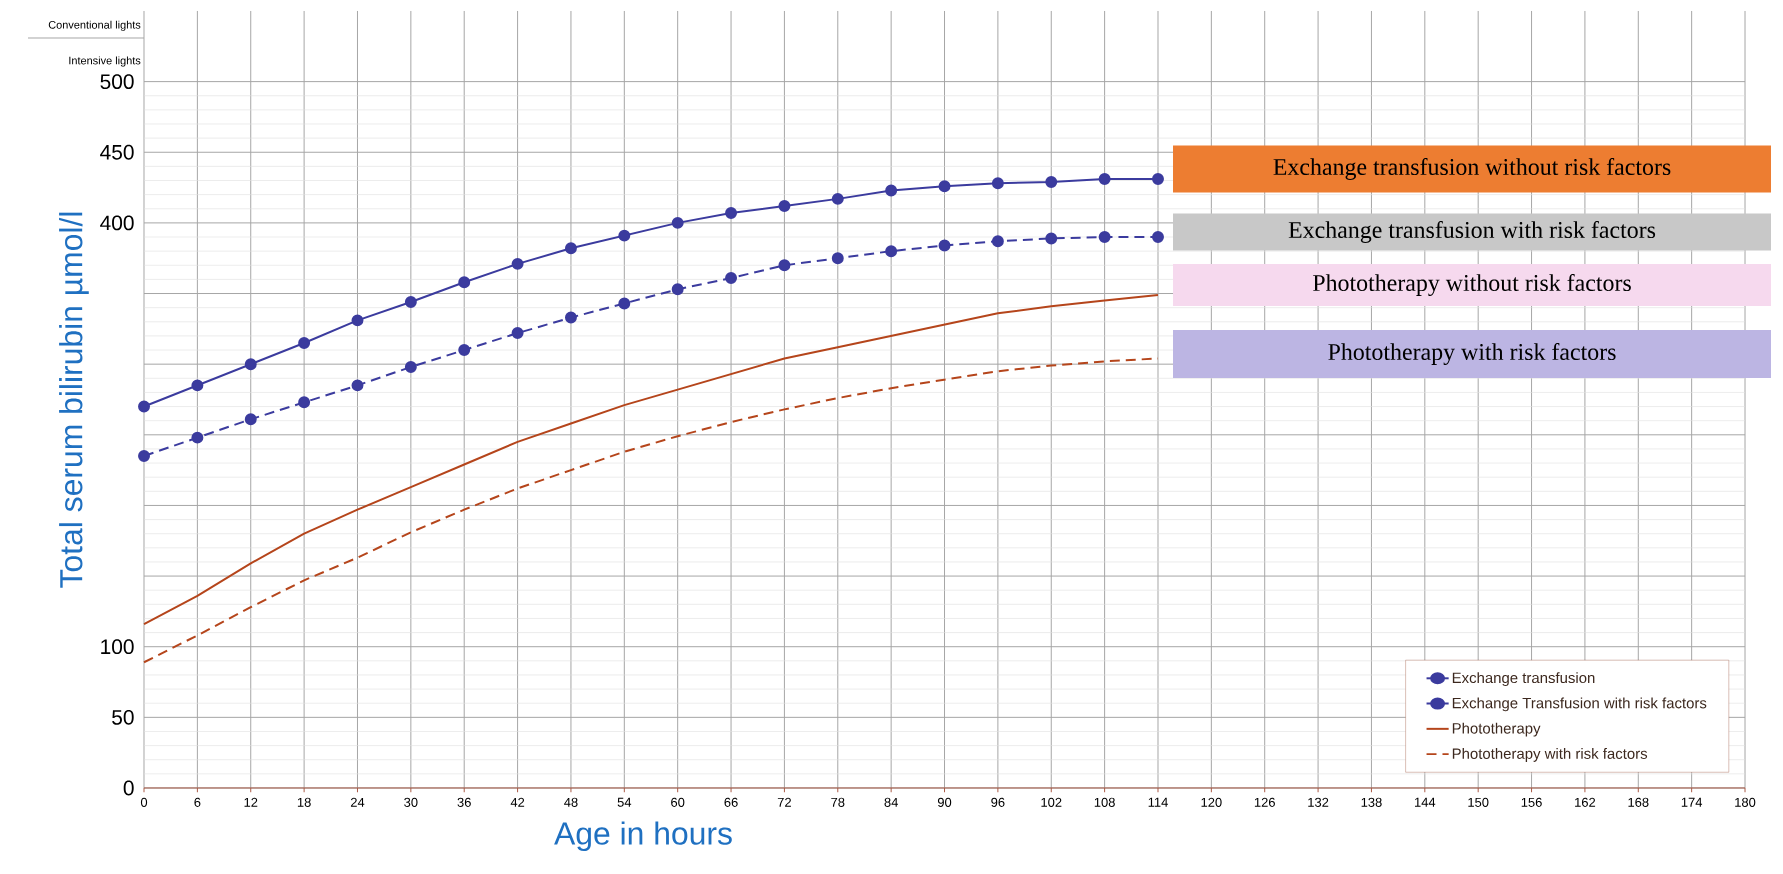  What do you see at coordinates (624, 802) in the screenshot?
I see `x-tick-label: 54` at bounding box center [624, 802].